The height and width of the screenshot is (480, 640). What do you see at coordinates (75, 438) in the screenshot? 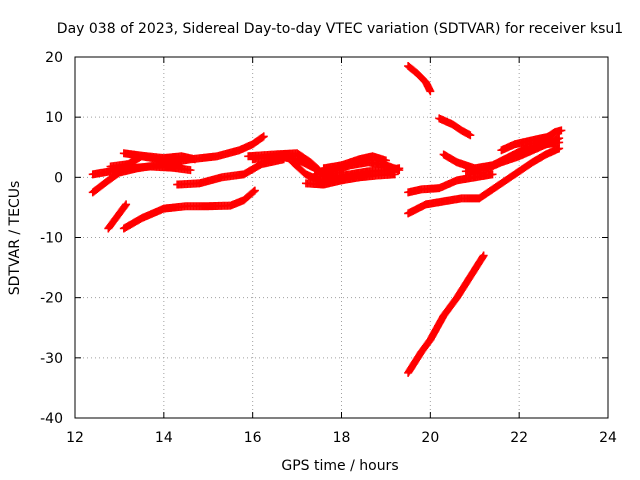
I see `x-tick-label: 12` at bounding box center [75, 438].